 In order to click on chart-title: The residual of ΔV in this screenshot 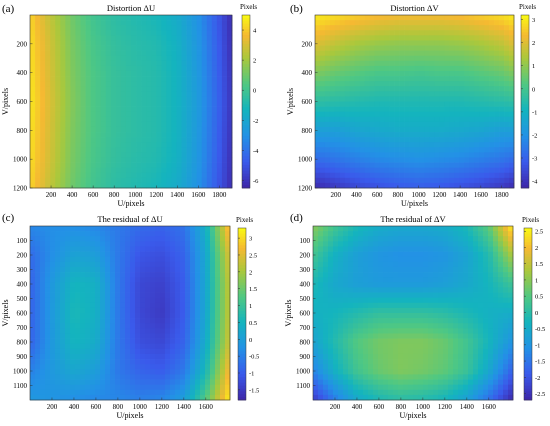, I will do `click(413, 219)`.